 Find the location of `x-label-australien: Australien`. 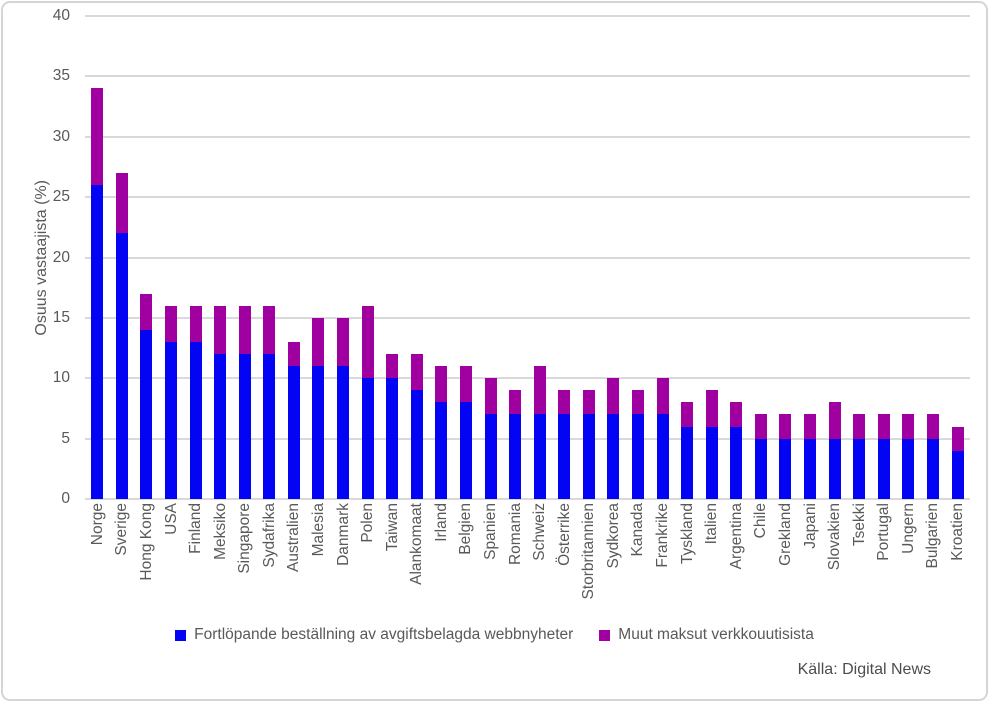

x-label-australien: Australien is located at coordinates (294, 537).